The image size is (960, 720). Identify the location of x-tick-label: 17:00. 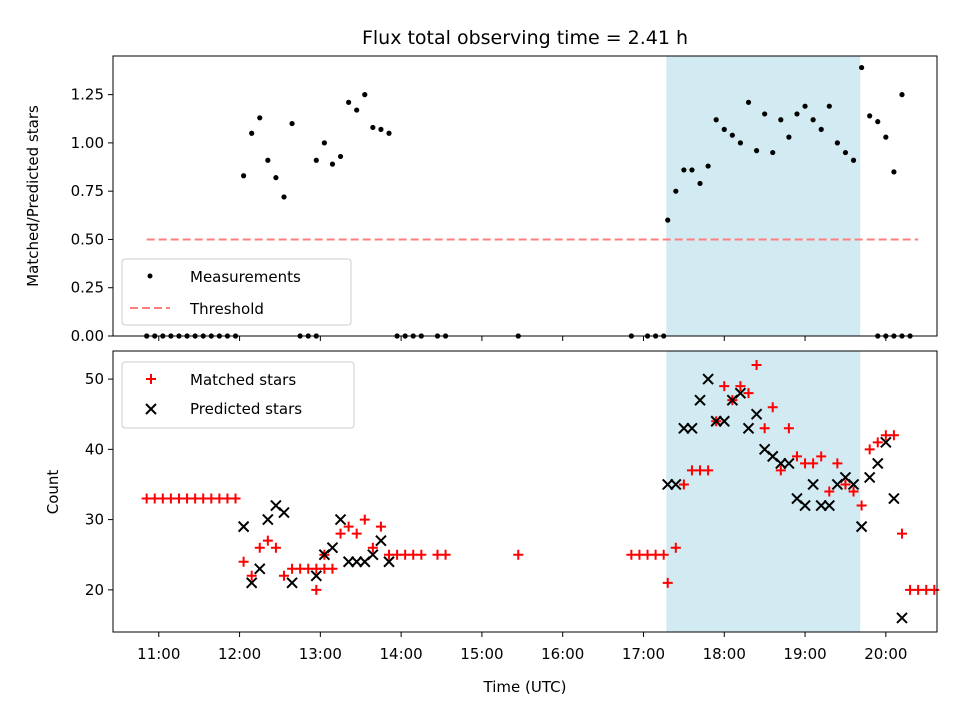
(643, 654).